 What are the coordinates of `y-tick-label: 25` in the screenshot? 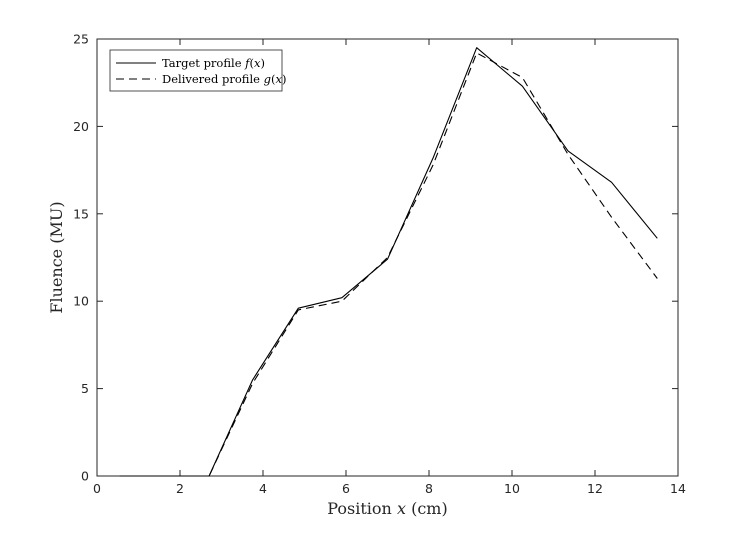 It's located at (81, 39).